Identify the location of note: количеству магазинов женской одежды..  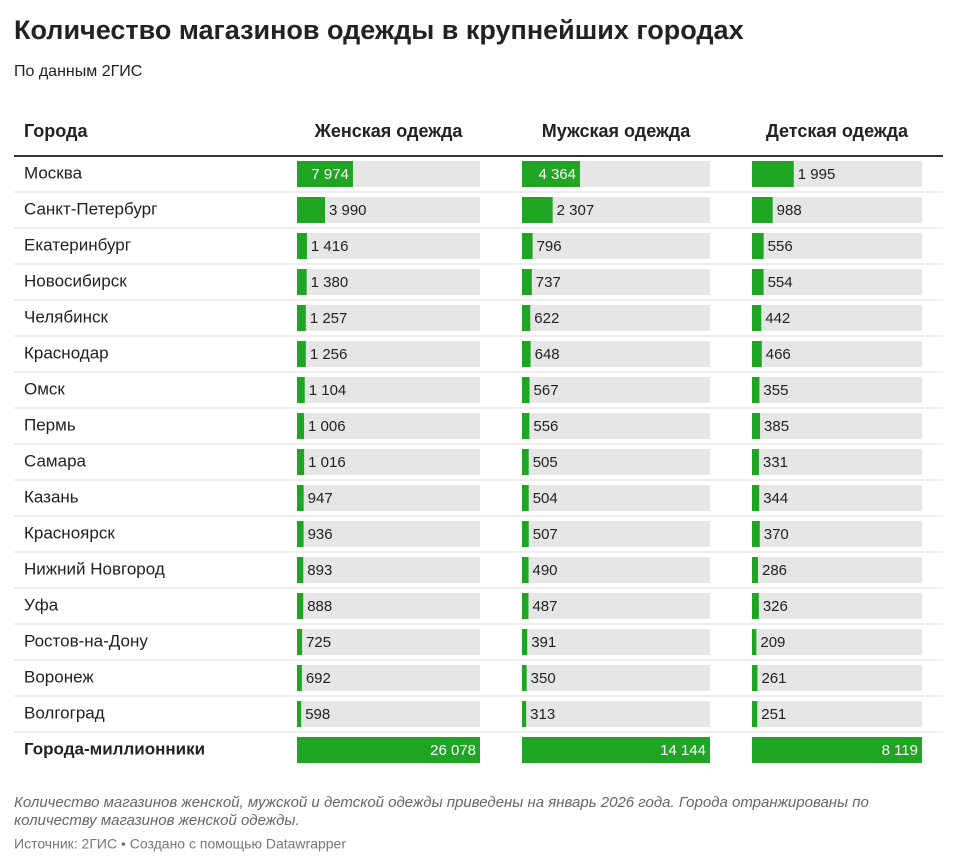
(157, 820).